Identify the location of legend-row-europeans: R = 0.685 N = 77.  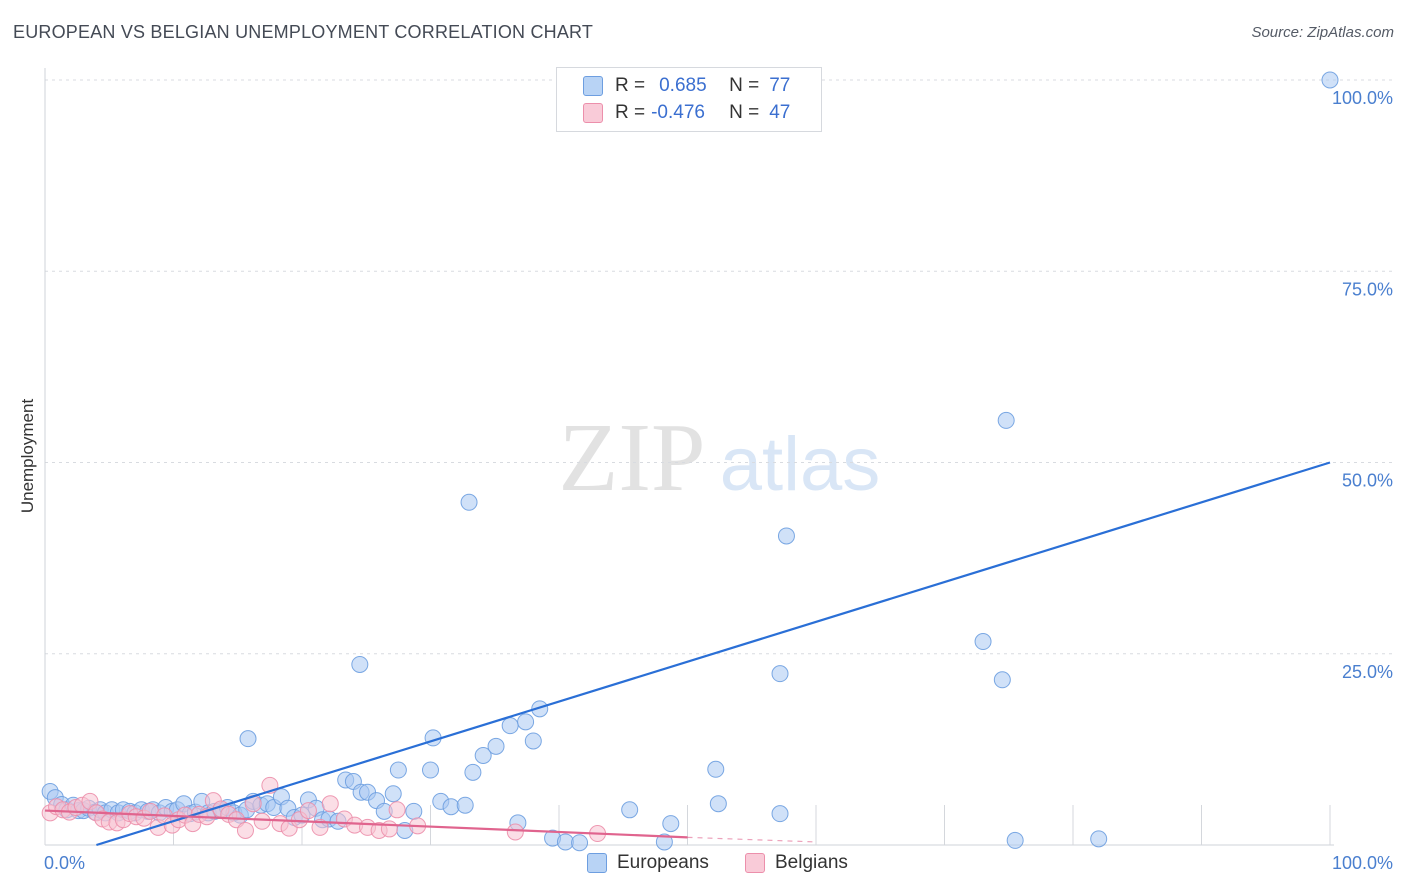
(673, 86).